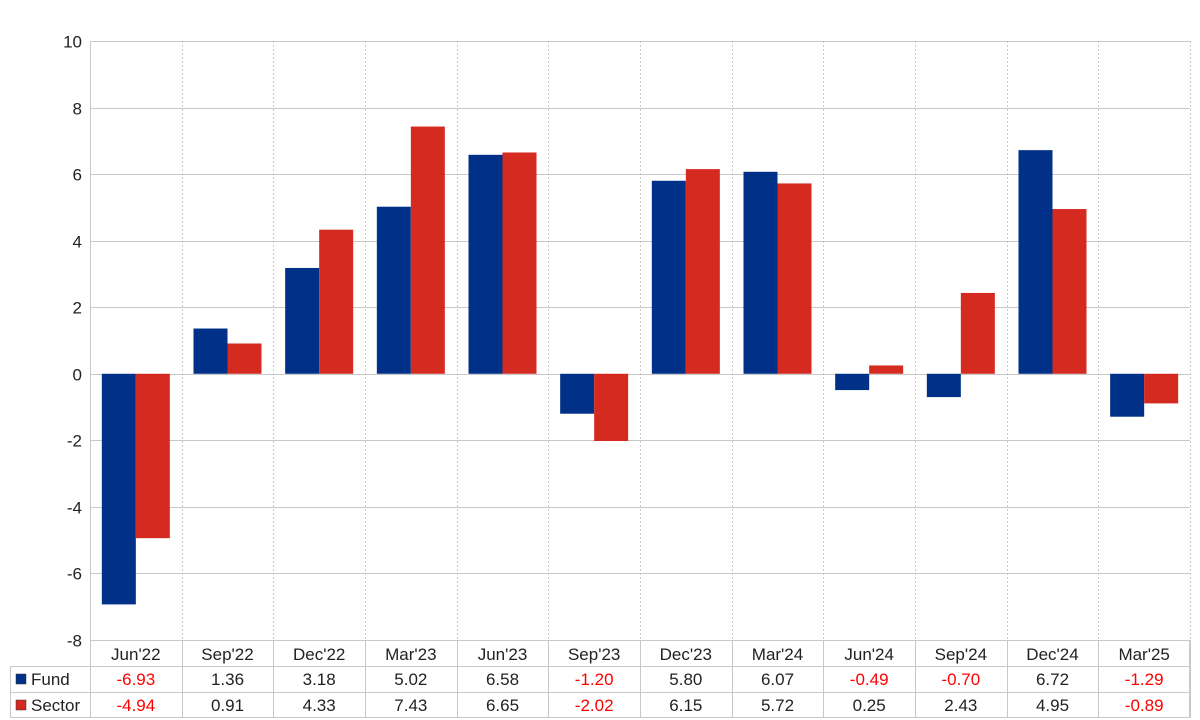 The height and width of the screenshot is (720, 1200). I want to click on y-tick-label: -6, so click(74, 574).